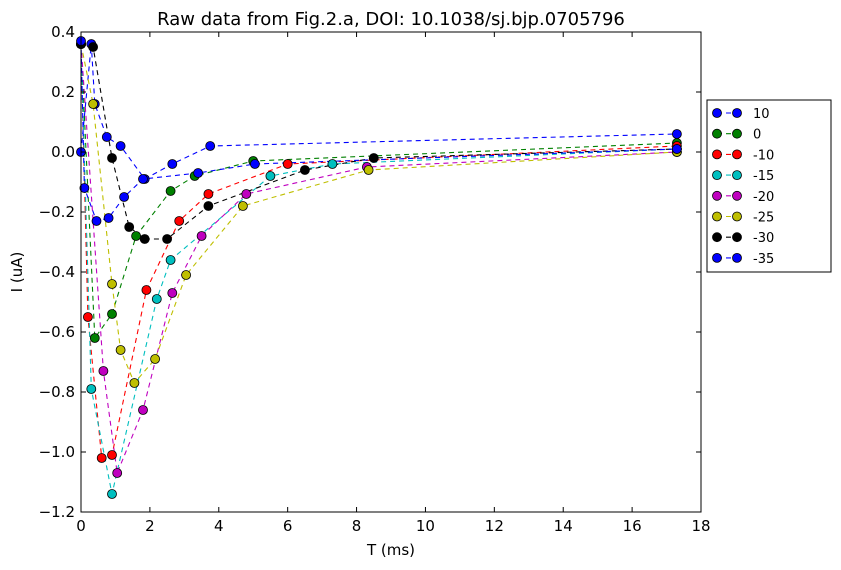 The image size is (841, 570). Describe the element at coordinates (57, 512) in the screenshot. I see `y-tick-label: −1.2` at that location.